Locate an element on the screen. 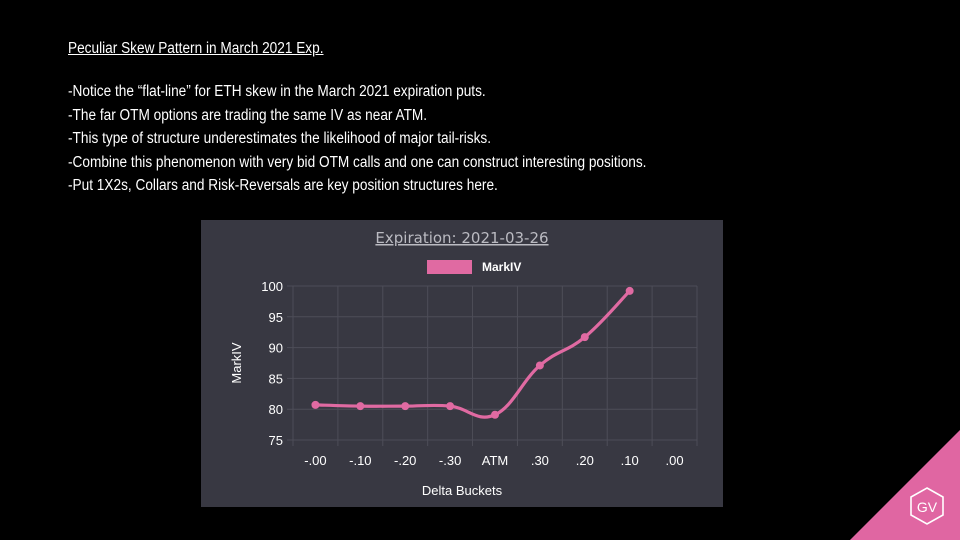 This screenshot has height=540, width=960. x-tick-label: ATM is located at coordinates (495, 460).